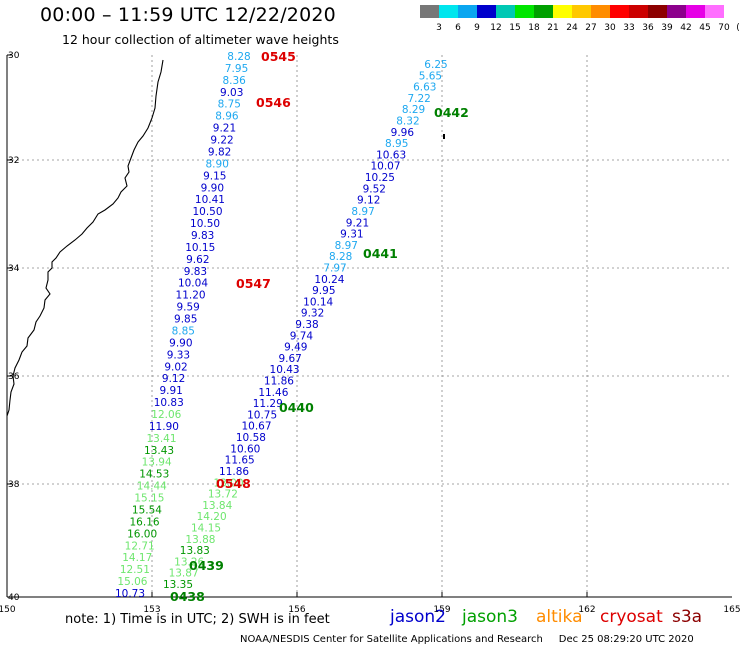 The height and width of the screenshot is (650, 740). What do you see at coordinates (175, 367) in the screenshot?
I see `track-a-value: 9.02` at bounding box center [175, 367].